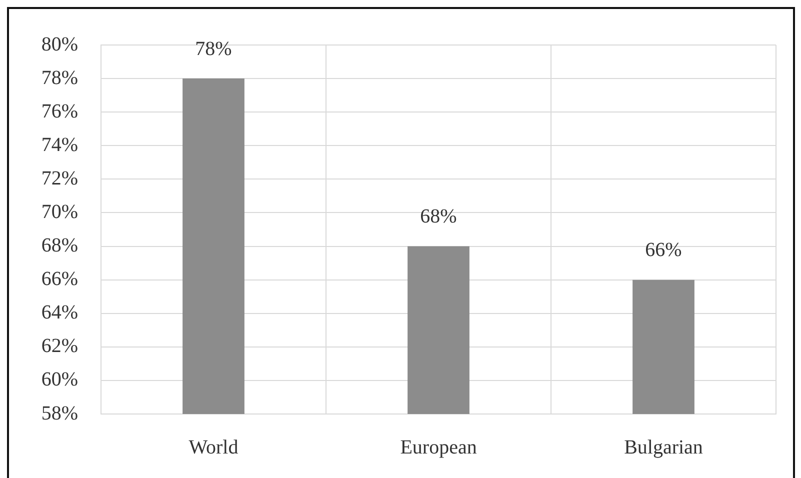 Image resolution: width=801 pixels, height=478 pixels. What do you see at coordinates (59, 413) in the screenshot?
I see `y-tick-label: 58%` at bounding box center [59, 413].